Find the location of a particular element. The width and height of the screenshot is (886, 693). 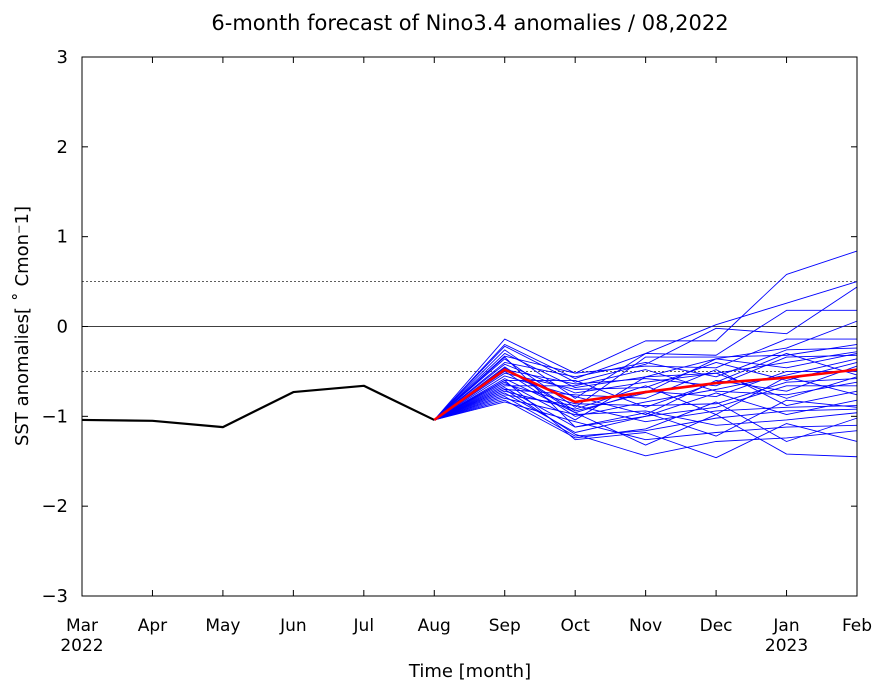

y-tick-label: 2 is located at coordinates (62, 147).